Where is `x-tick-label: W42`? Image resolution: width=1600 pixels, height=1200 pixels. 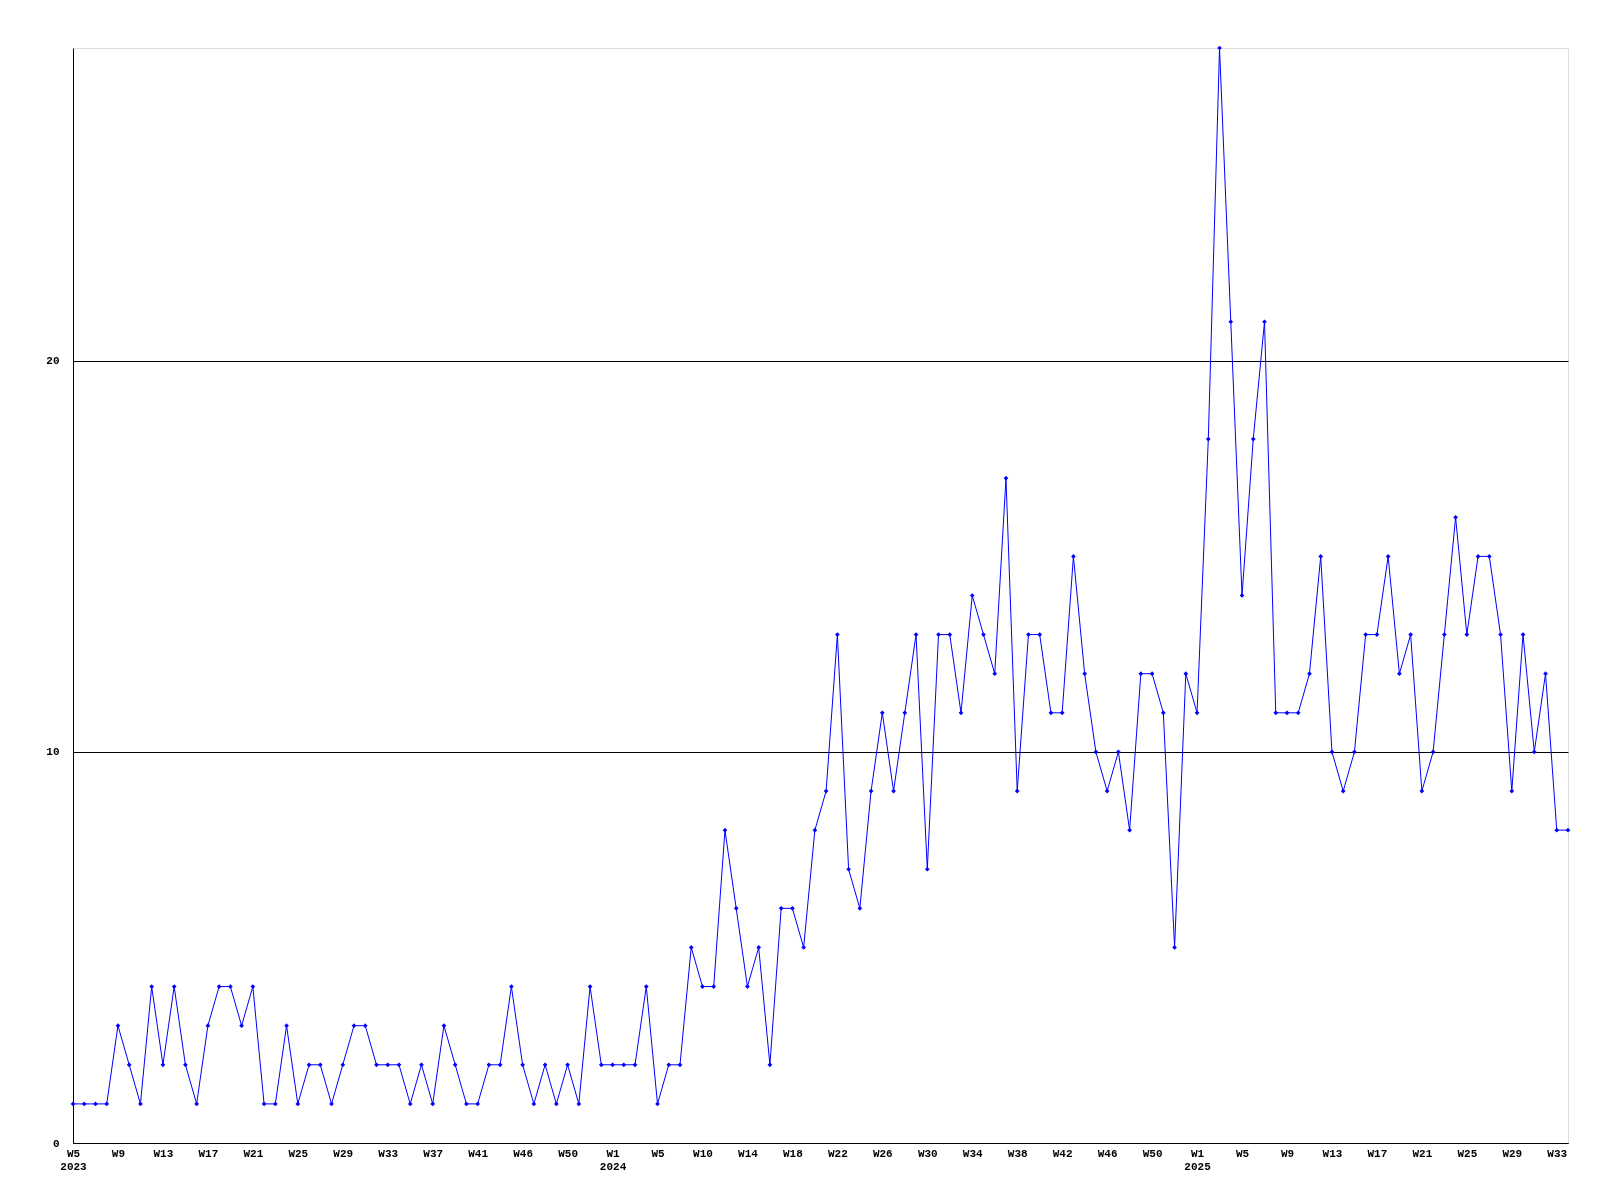 x-tick-label: W42 is located at coordinates (1062, 1153).